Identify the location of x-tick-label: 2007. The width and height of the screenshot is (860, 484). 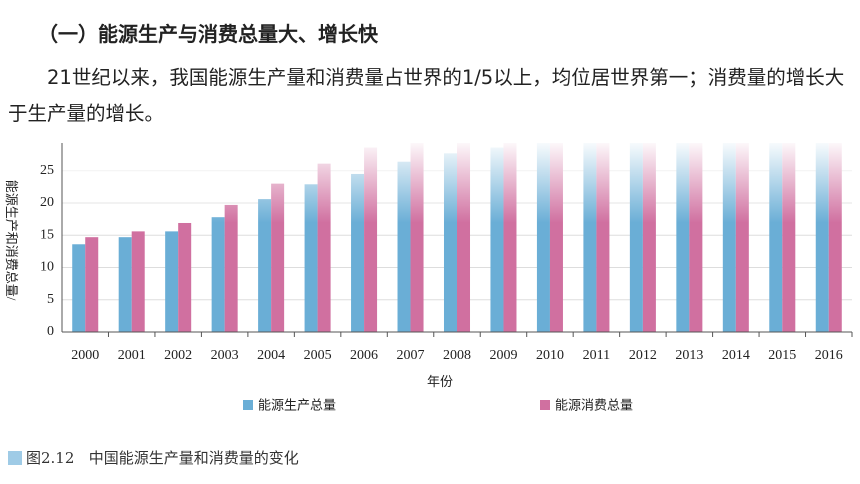
(411, 355).